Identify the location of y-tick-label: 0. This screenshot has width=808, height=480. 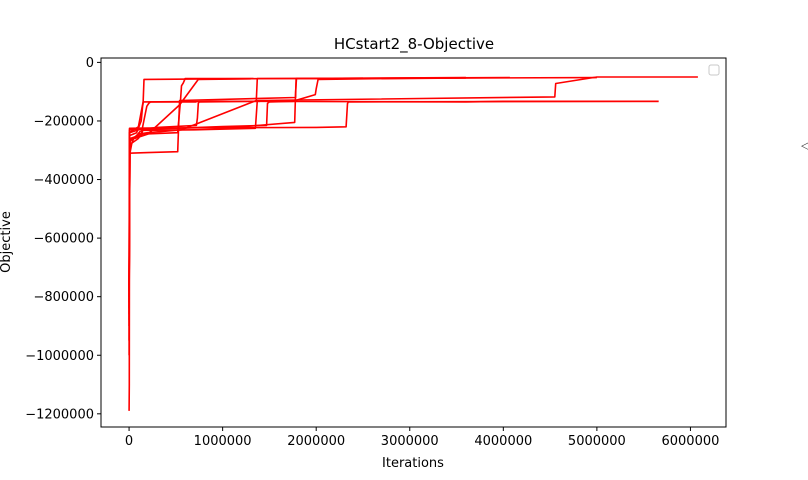
(90, 63).